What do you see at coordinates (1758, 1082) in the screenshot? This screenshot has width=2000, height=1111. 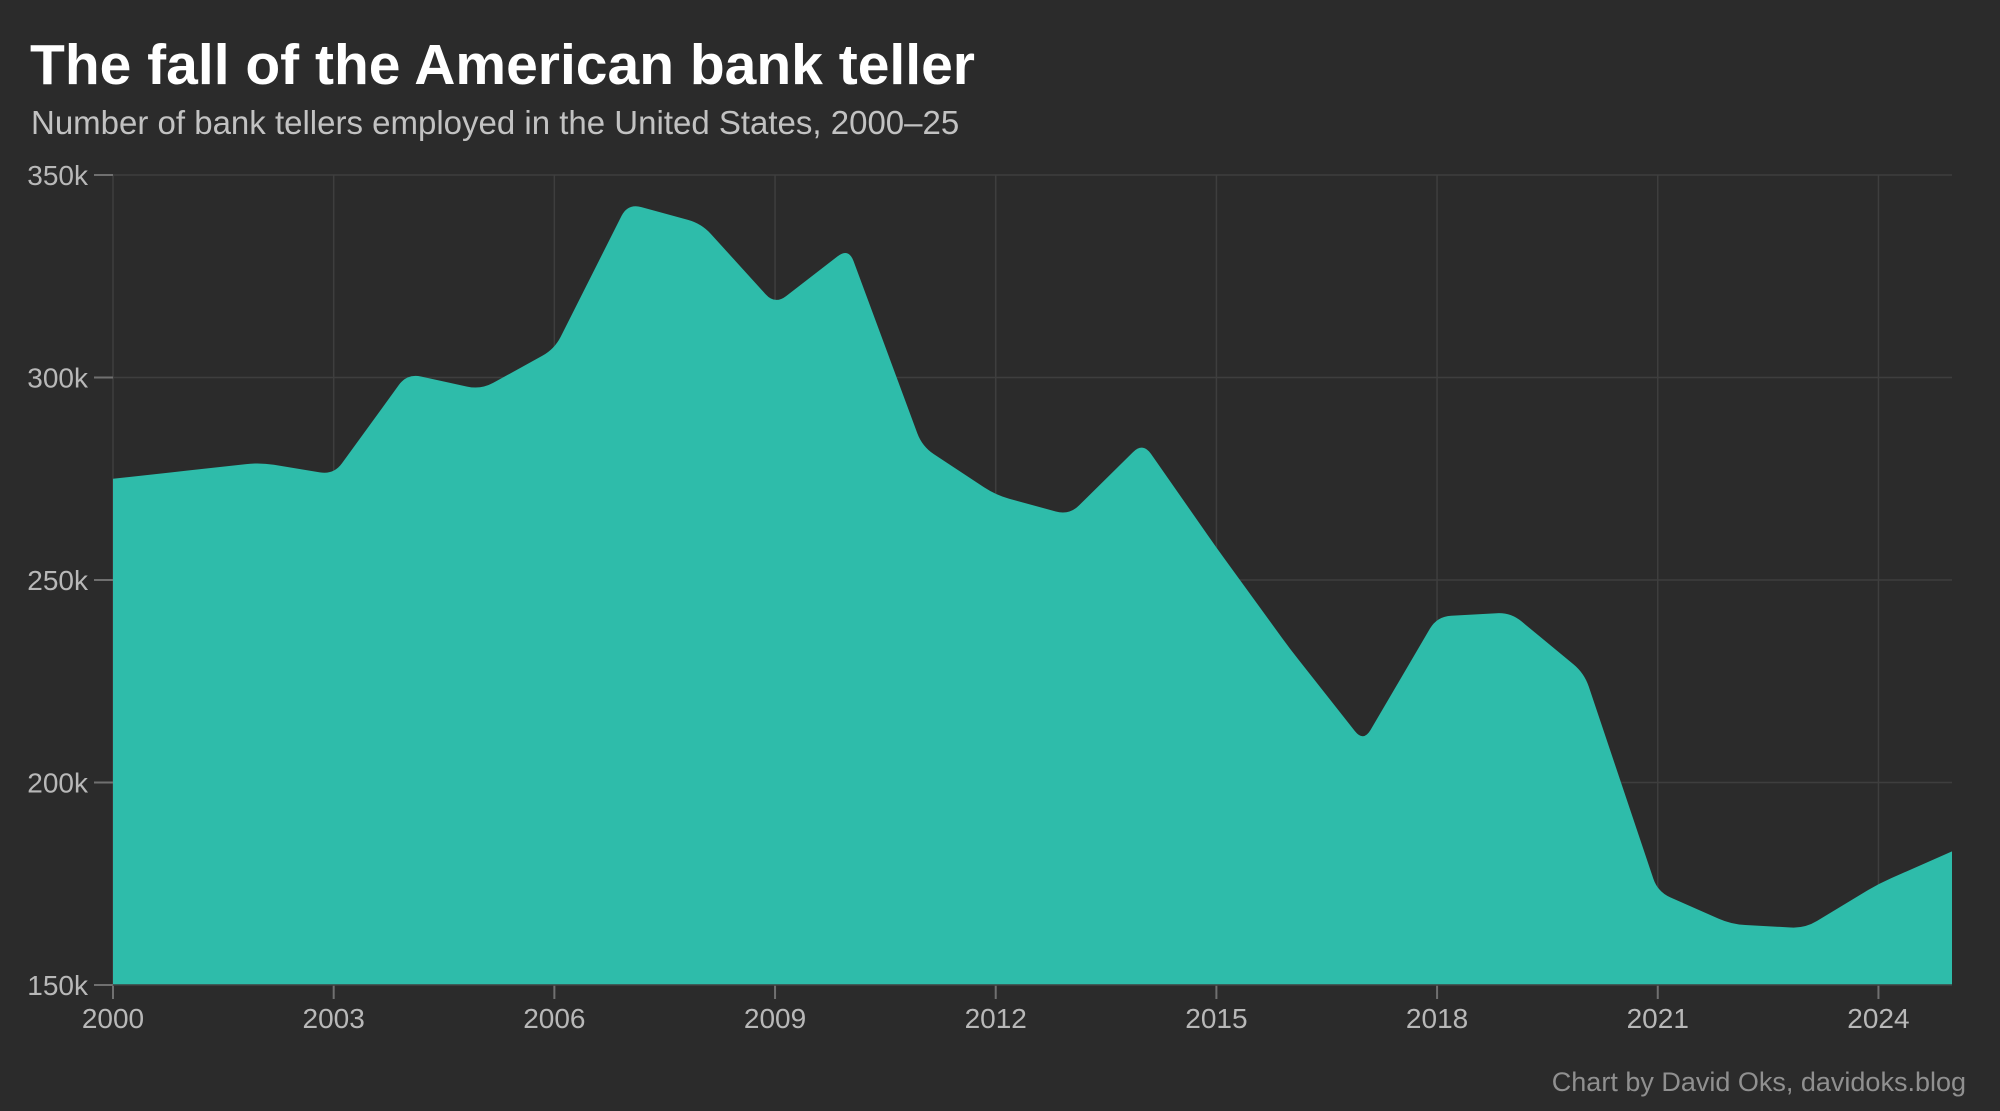 I see `chart-credit: Chart by David Oks, davidoks.blog` at bounding box center [1758, 1082].